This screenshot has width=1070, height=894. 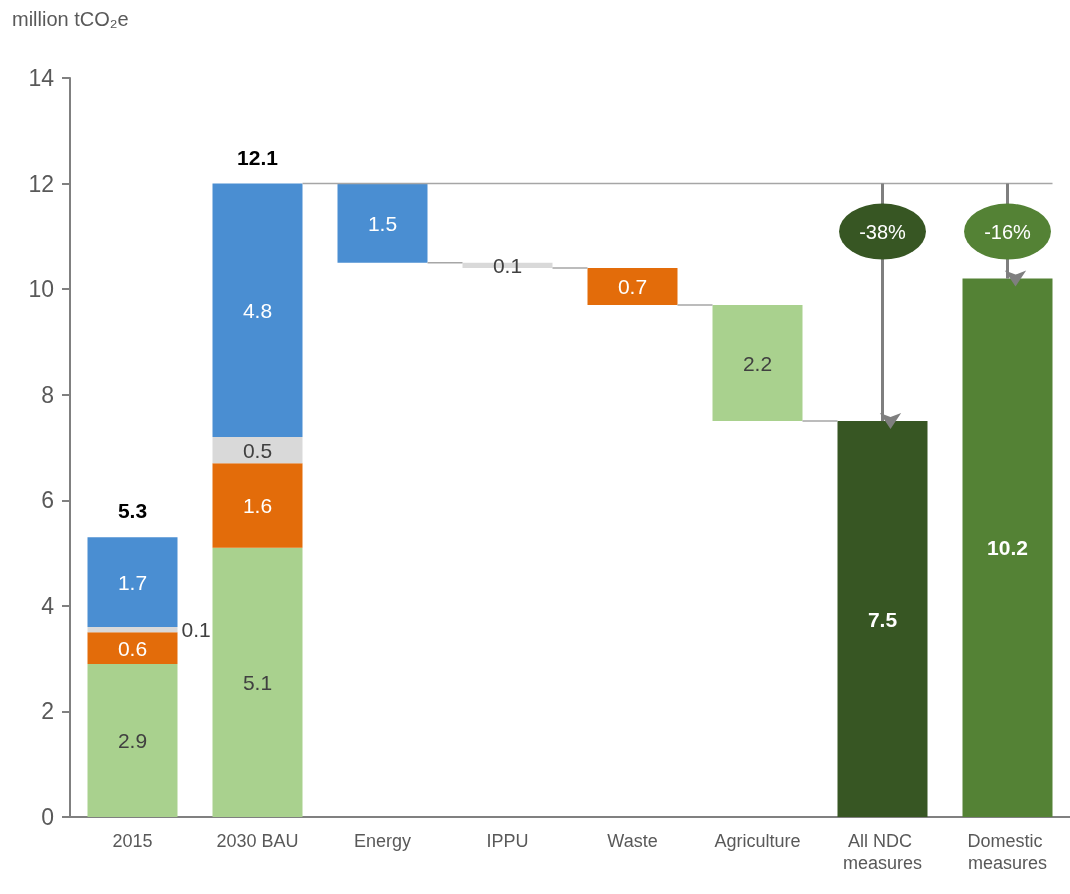 What do you see at coordinates (507, 841) in the screenshot?
I see `x-tick-label: IPPU` at bounding box center [507, 841].